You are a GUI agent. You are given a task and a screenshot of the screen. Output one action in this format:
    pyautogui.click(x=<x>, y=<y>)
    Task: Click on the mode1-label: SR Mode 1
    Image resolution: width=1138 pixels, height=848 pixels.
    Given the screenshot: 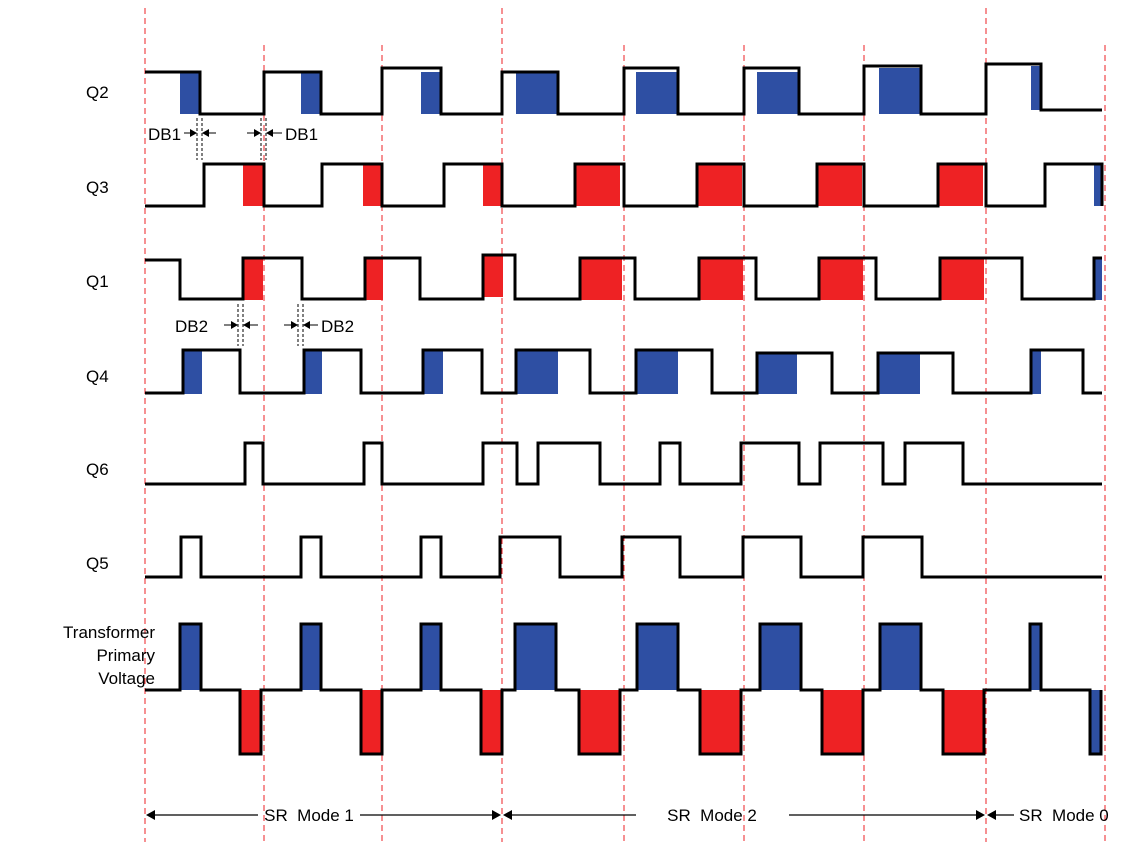 What is the action you would take?
    pyautogui.click(x=309, y=815)
    